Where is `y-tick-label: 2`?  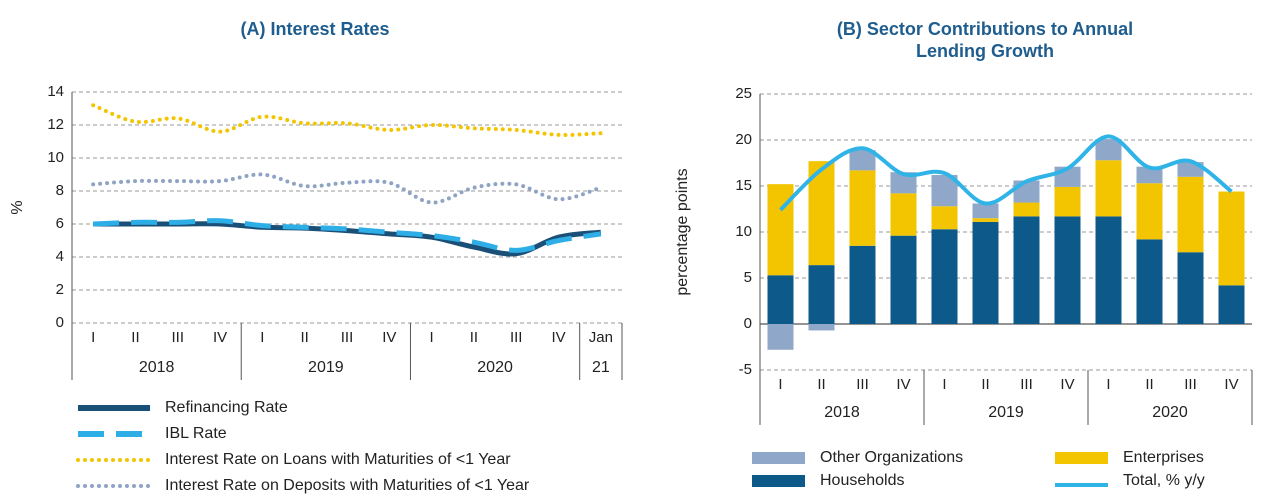 y-tick-label: 2 is located at coordinates (60, 289).